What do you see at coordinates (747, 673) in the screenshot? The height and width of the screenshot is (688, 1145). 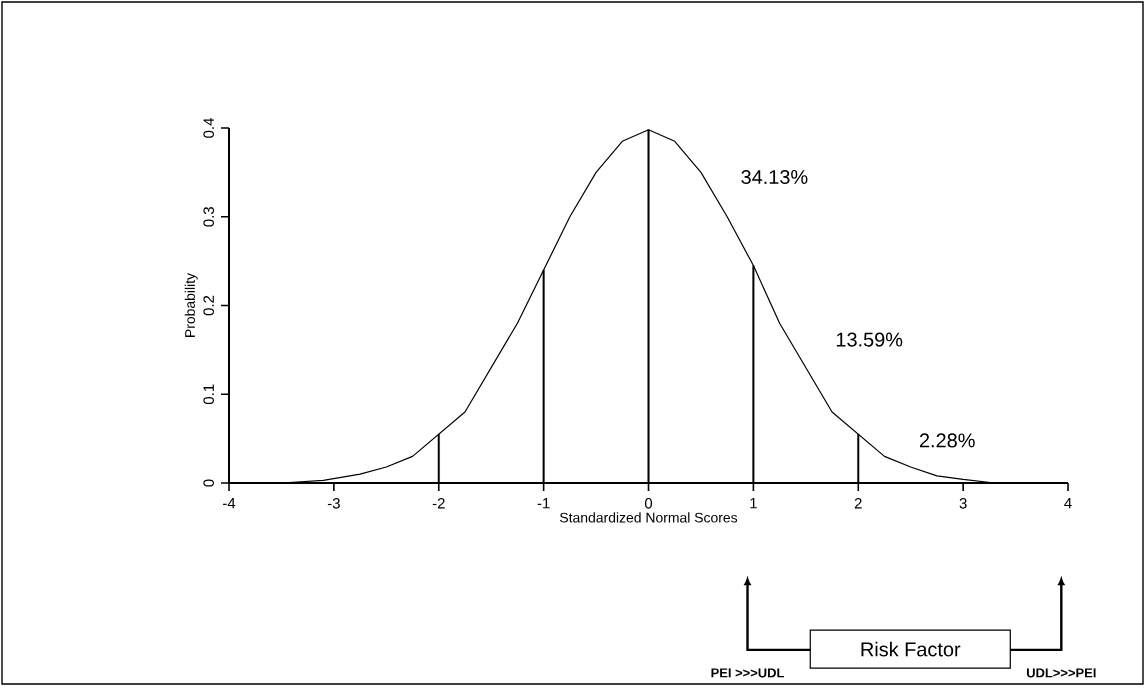 I see `text: PEI >>>UDL` at bounding box center [747, 673].